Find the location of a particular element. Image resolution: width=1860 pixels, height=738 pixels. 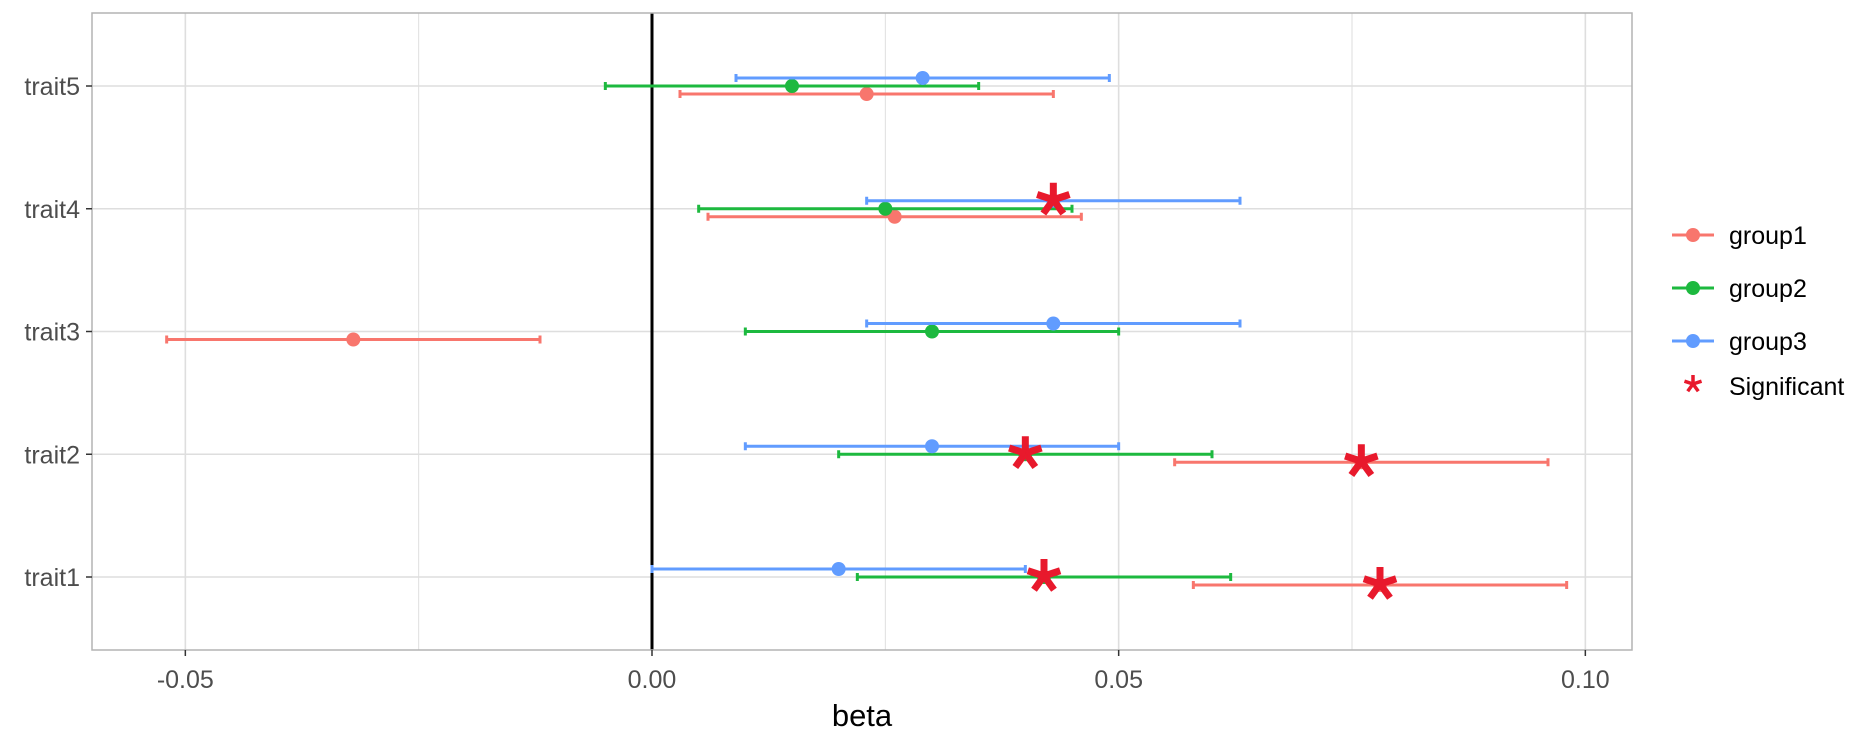

y-tick-label-trait1: trait1 is located at coordinates (52, 578).